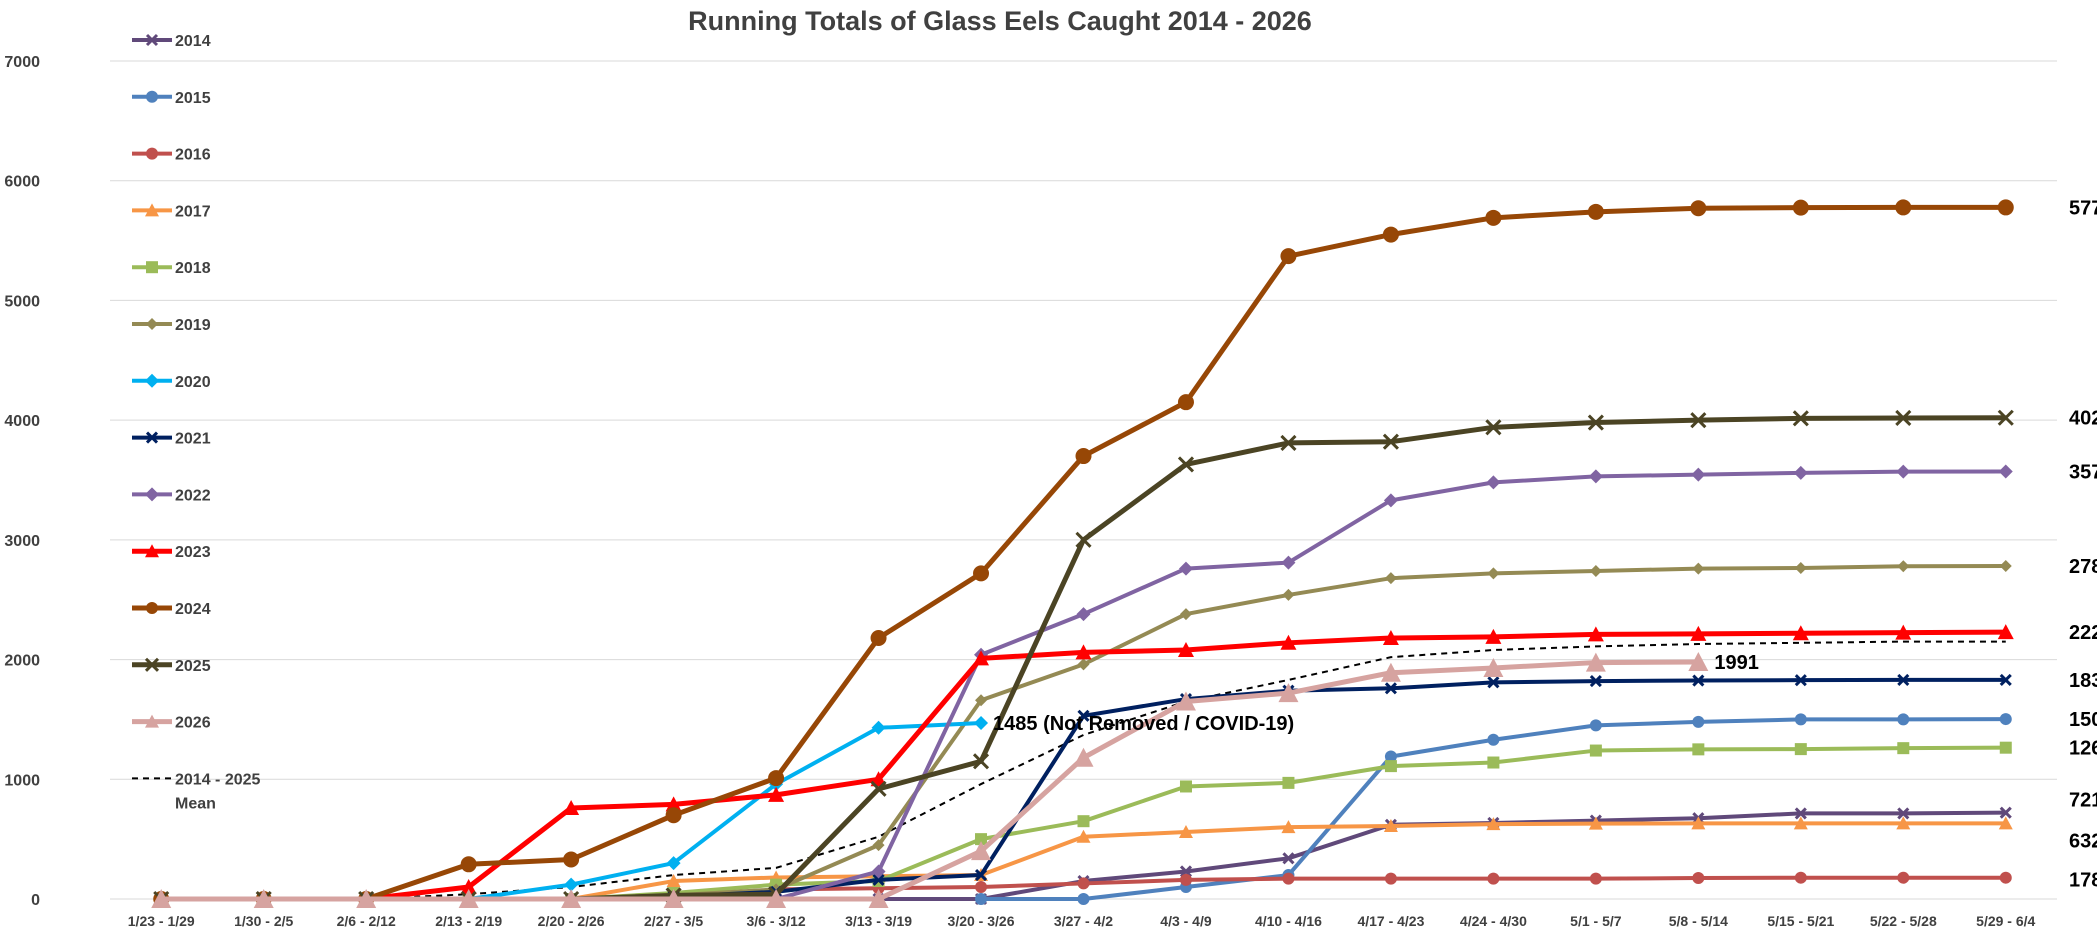  What do you see at coordinates (193, 439) in the screenshot?
I see `legend-label: 2021` at bounding box center [193, 439].